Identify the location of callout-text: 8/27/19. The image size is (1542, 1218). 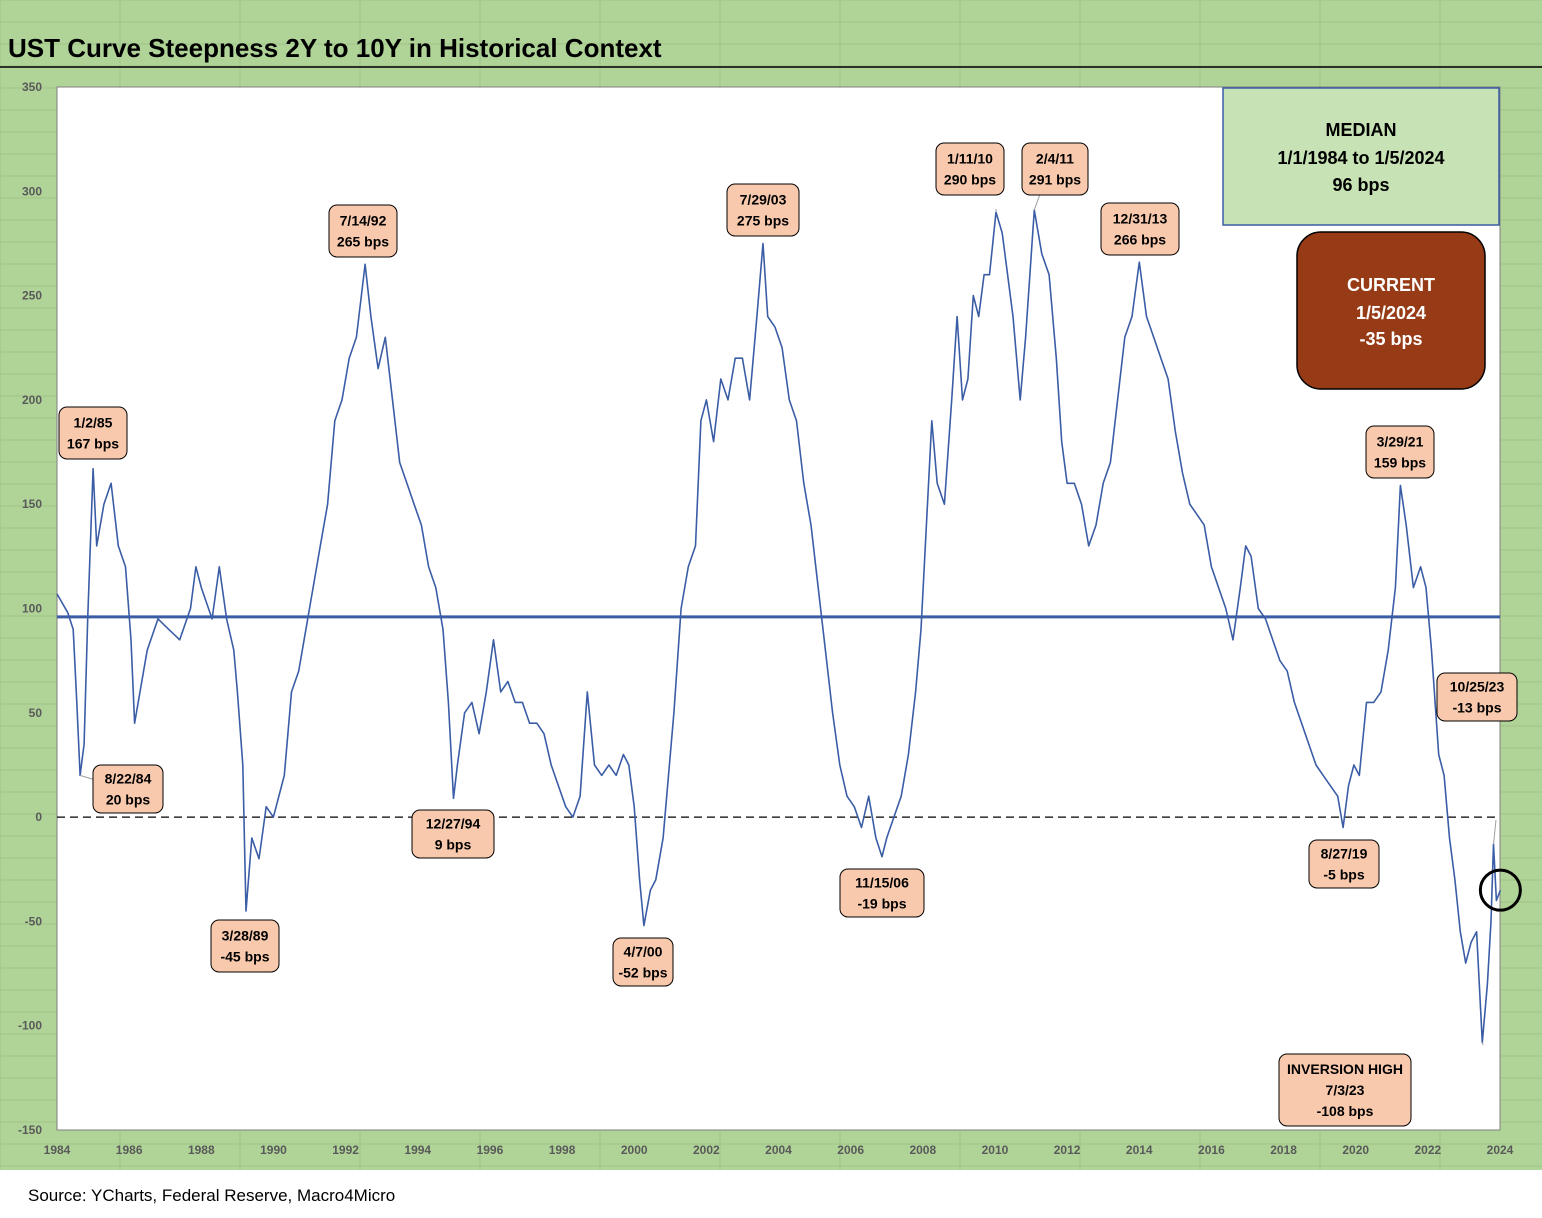
(1344, 854).